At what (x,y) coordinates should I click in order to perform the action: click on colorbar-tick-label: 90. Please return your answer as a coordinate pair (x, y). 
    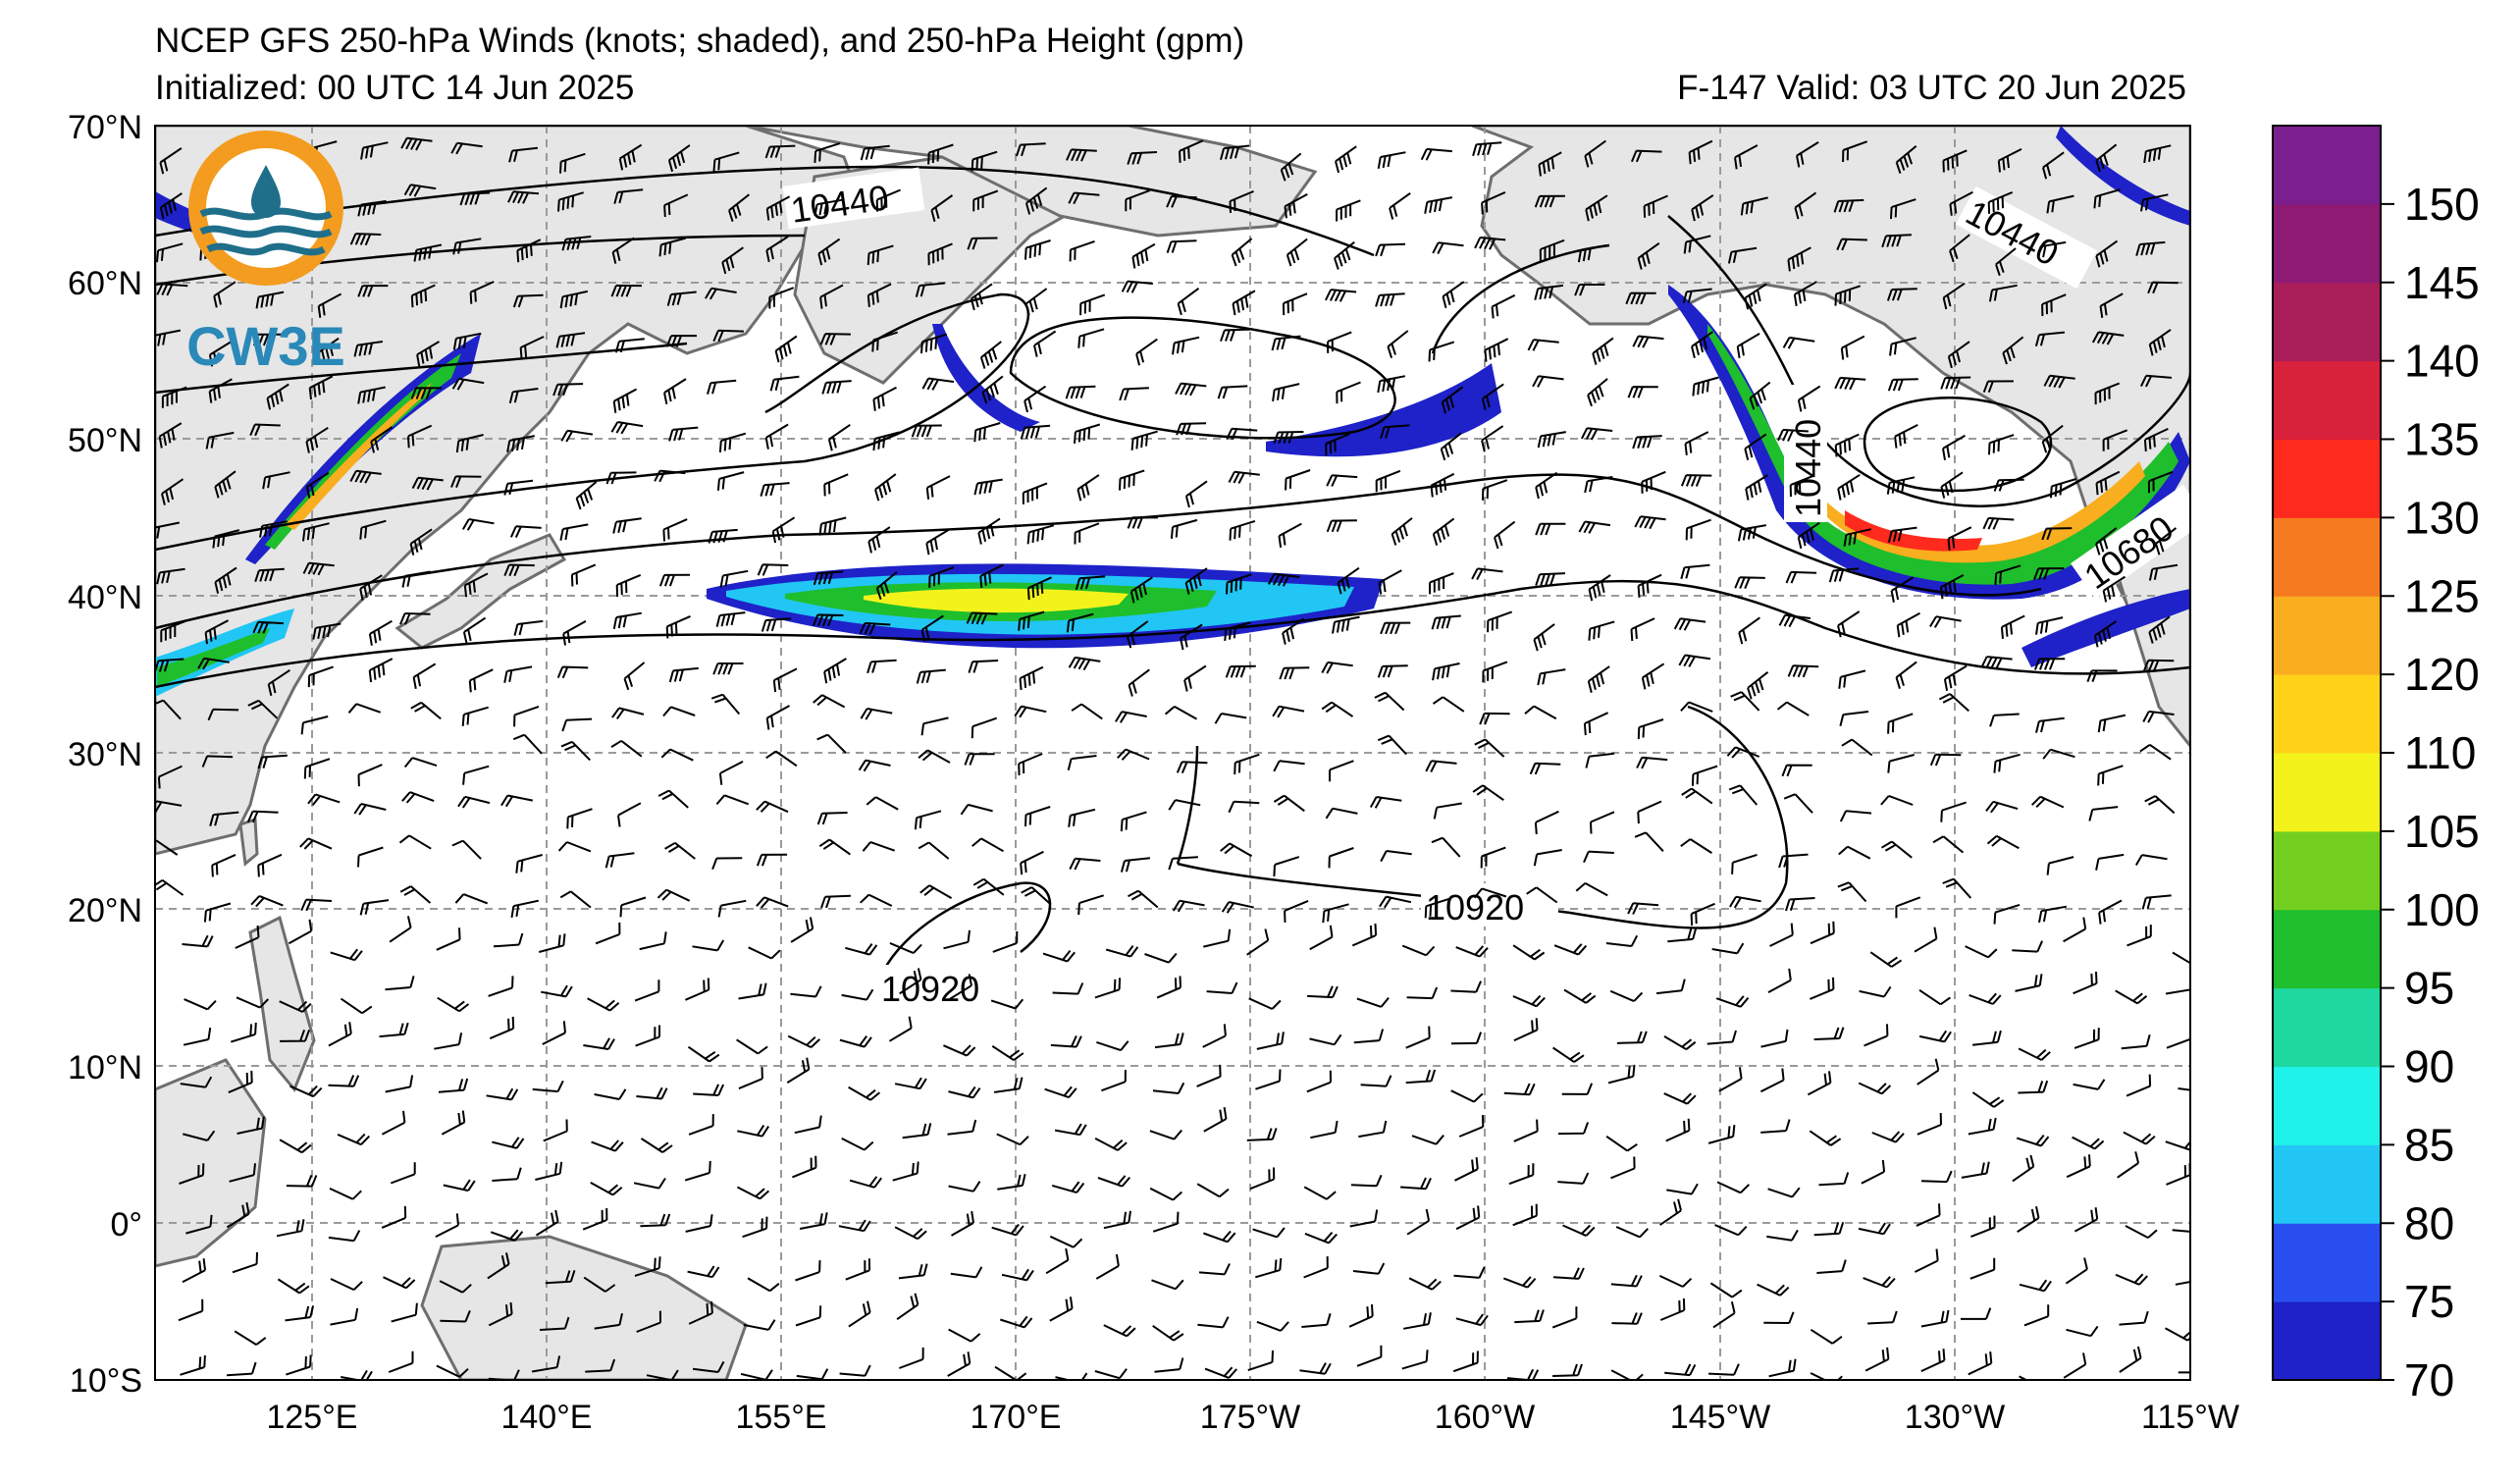
    Looking at the image, I should click on (2429, 1067).